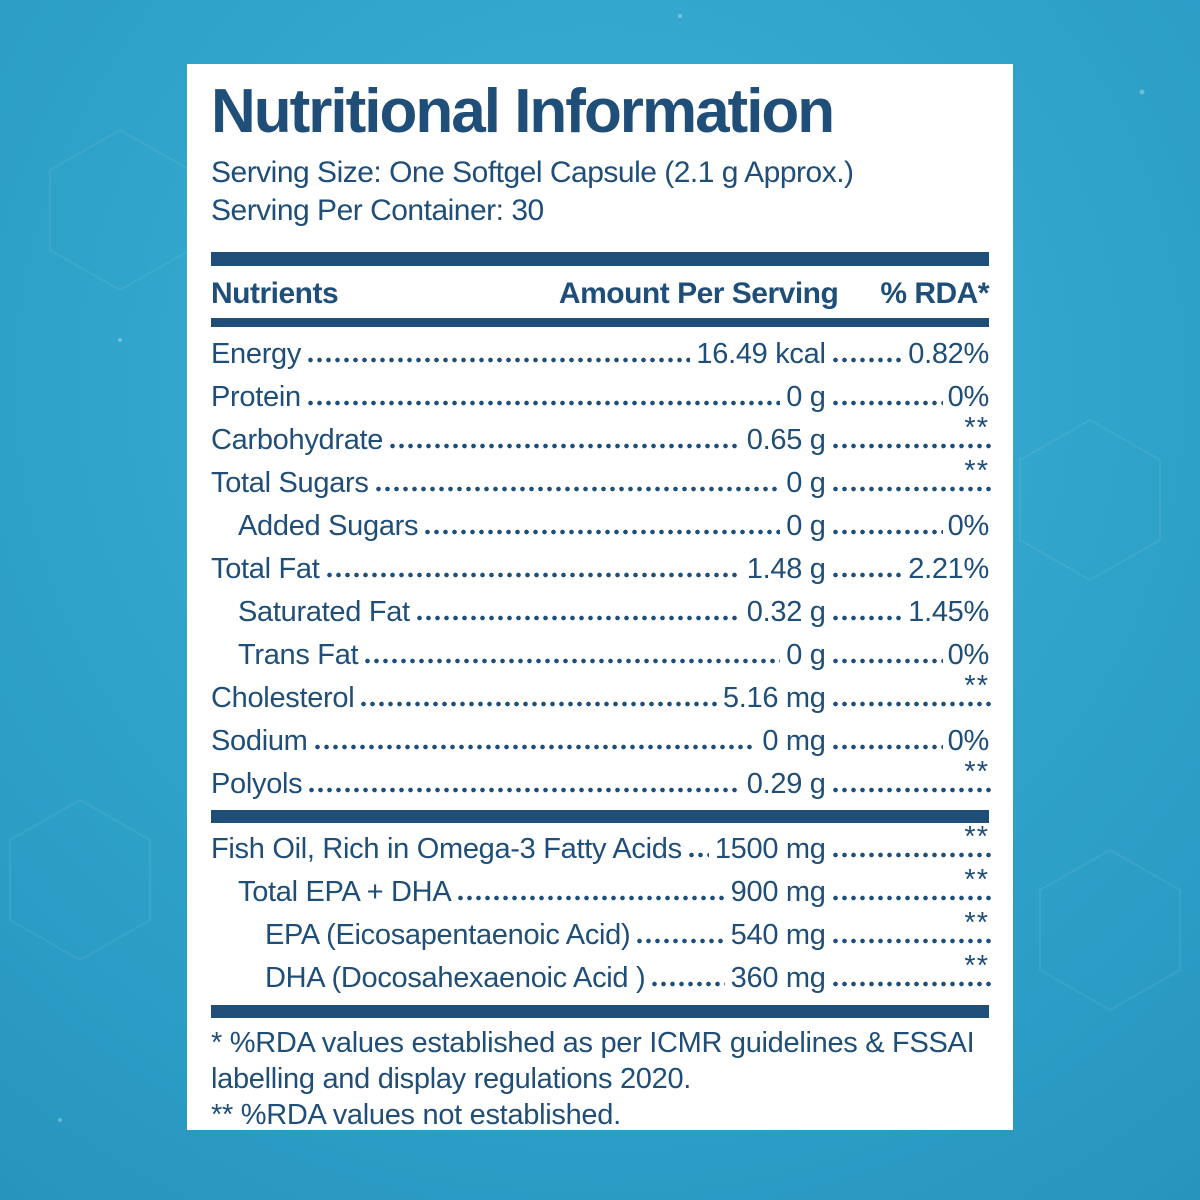 This screenshot has height=1200, width=1200. I want to click on nutrient-name: Total Fat, so click(265, 569).